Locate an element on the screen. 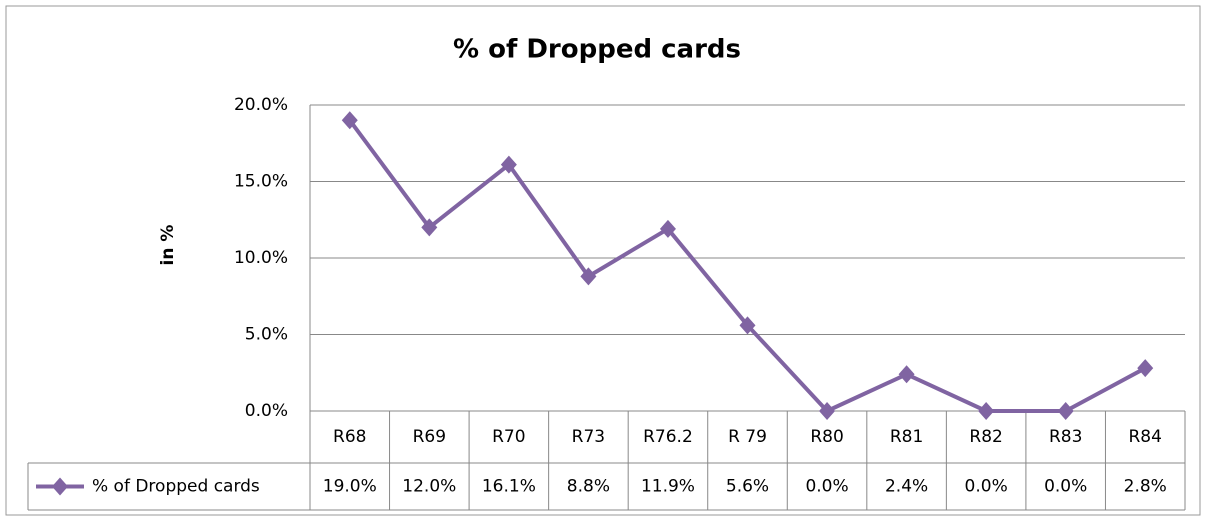  chart-title: % of Dropped cards is located at coordinates (597, 50).